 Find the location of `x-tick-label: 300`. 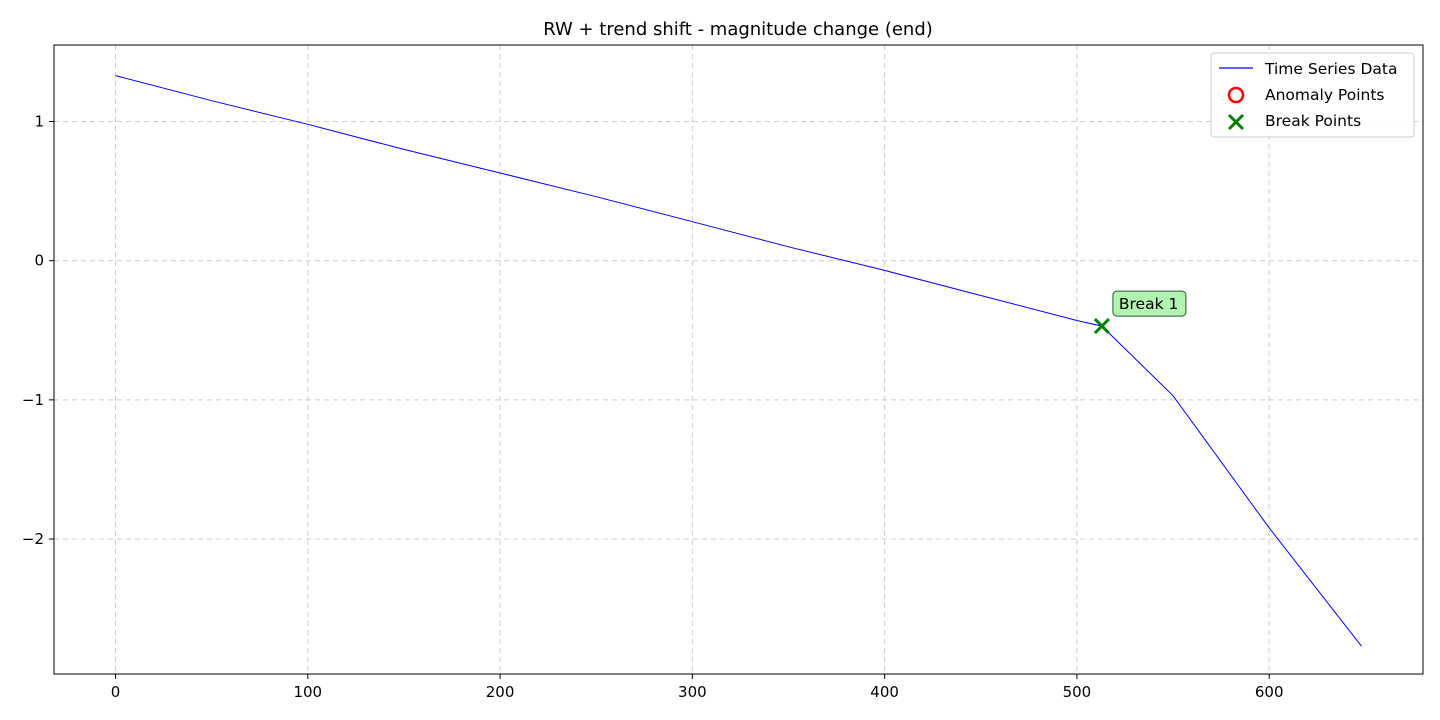

x-tick-label: 300 is located at coordinates (692, 692).